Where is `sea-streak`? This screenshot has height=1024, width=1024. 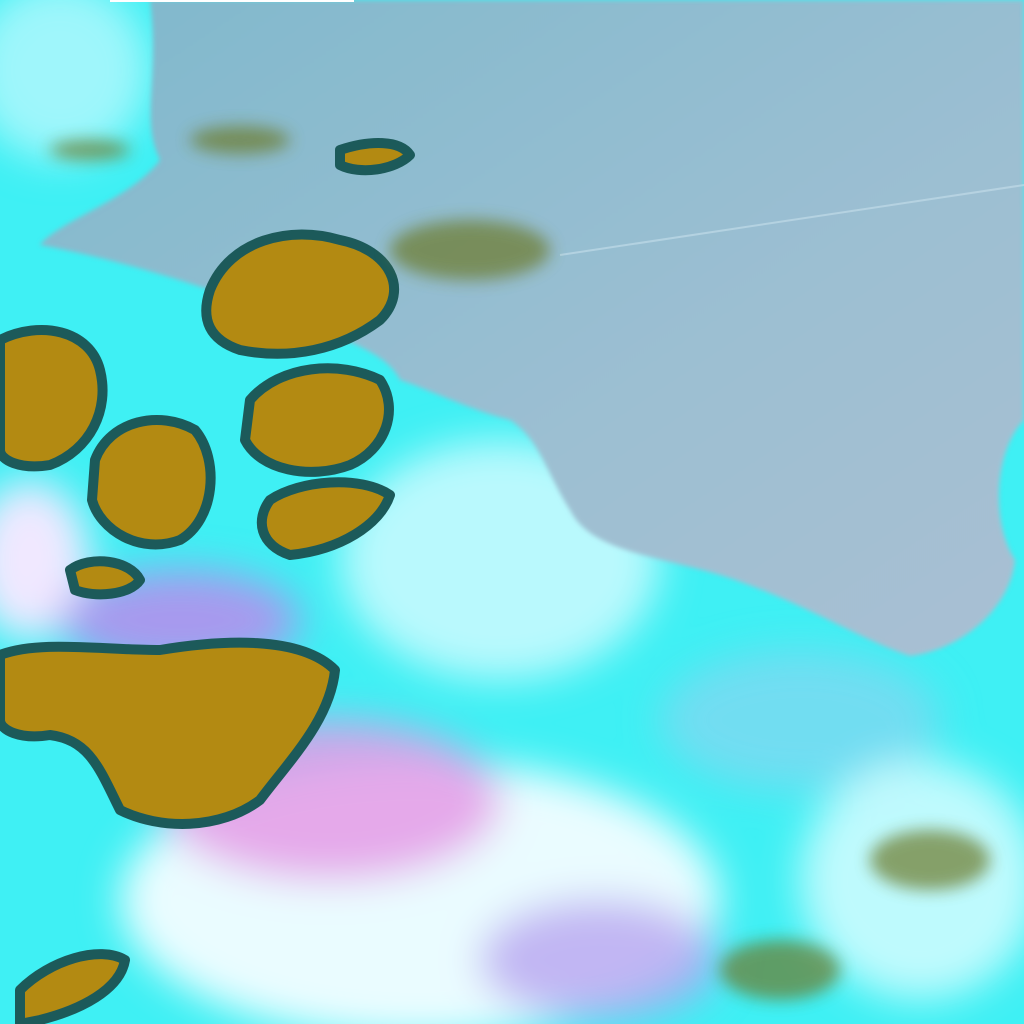 sea-streak is located at coordinates (791, 220).